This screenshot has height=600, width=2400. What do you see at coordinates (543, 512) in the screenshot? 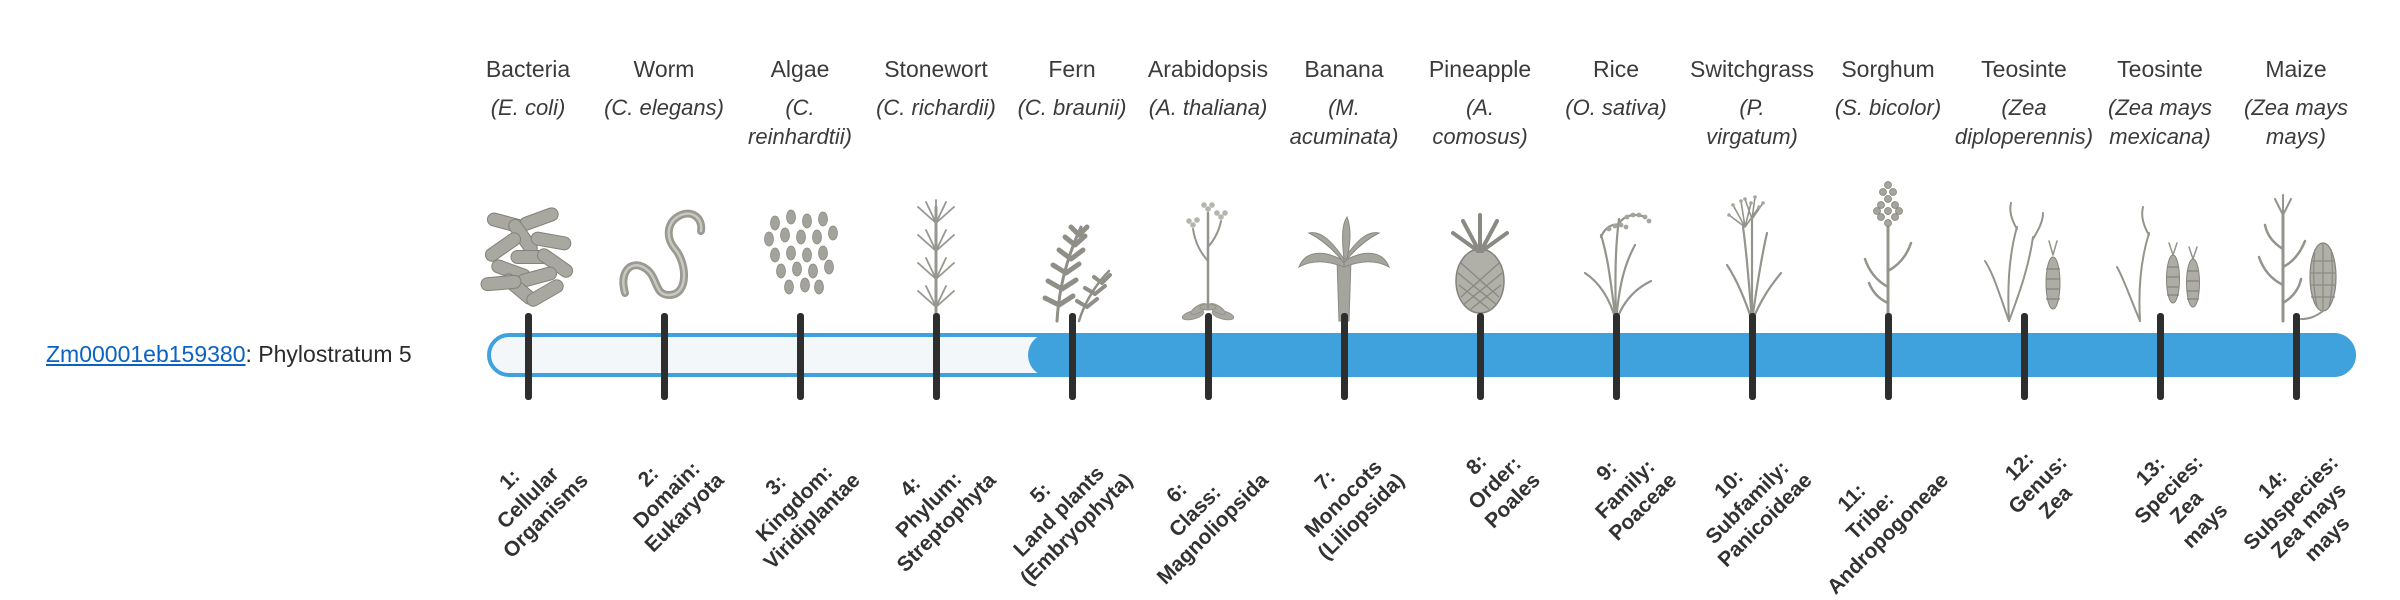
I see `phylostratum-label-1: 1: Cellular Organisms` at bounding box center [543, 512].